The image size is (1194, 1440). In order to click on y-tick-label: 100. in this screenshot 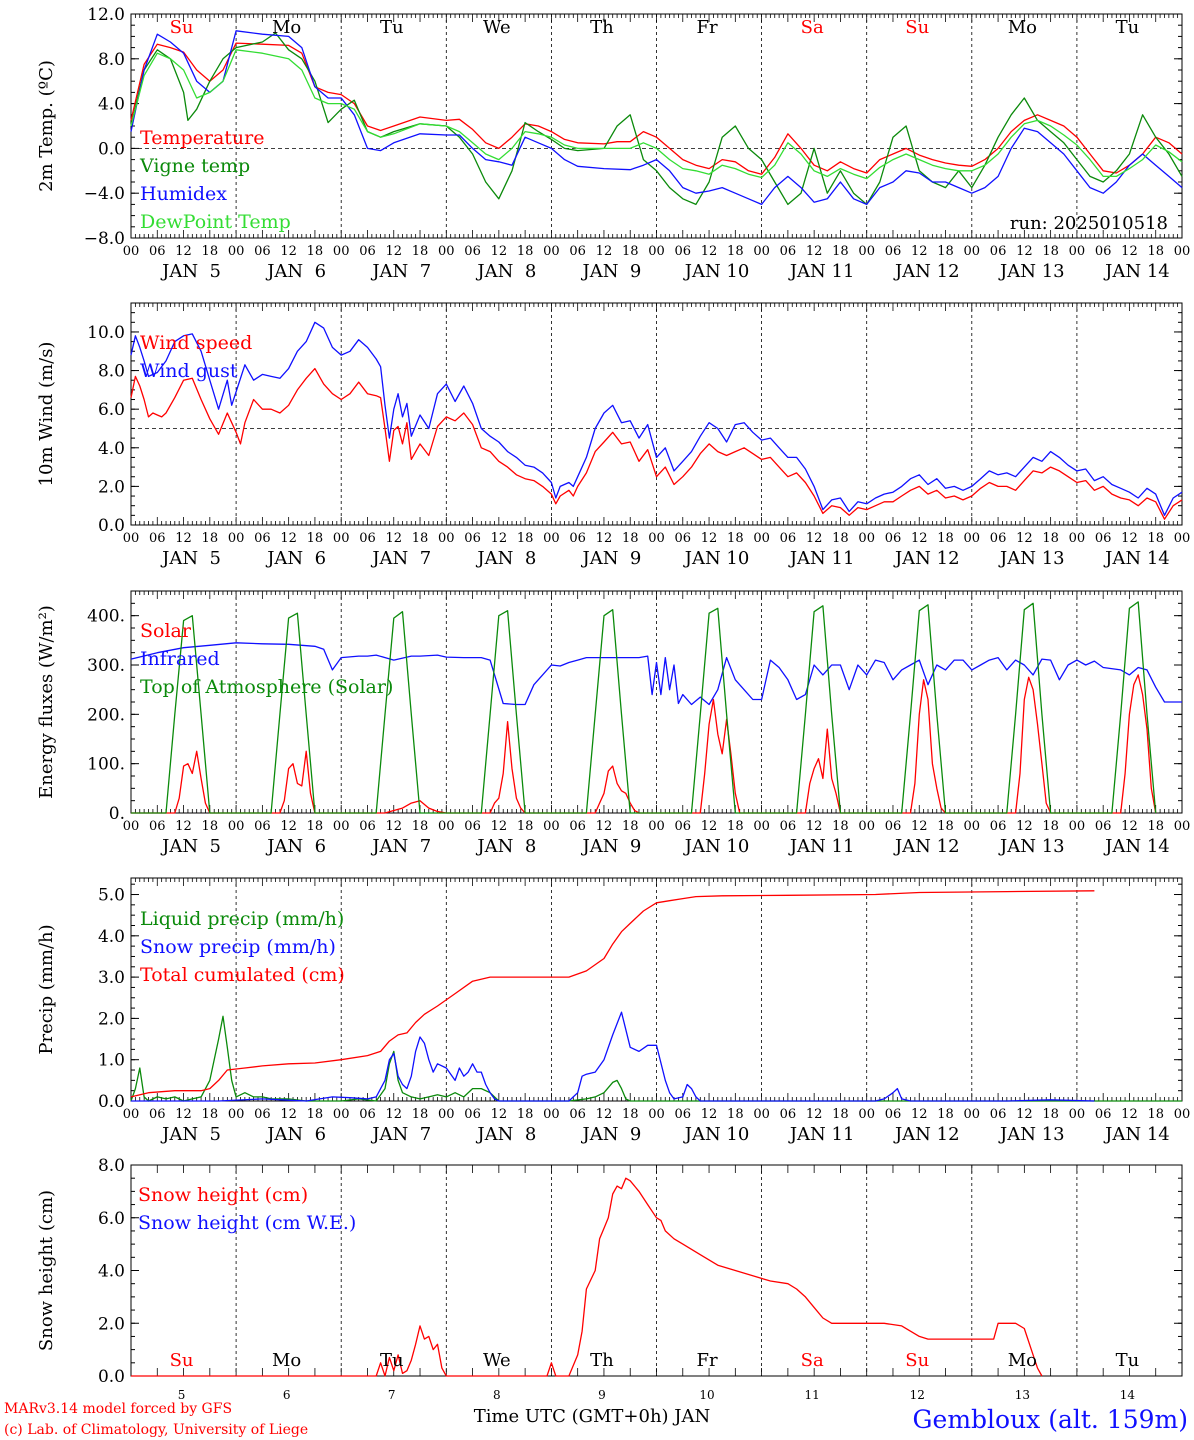, I will do `click(106, 765)`.